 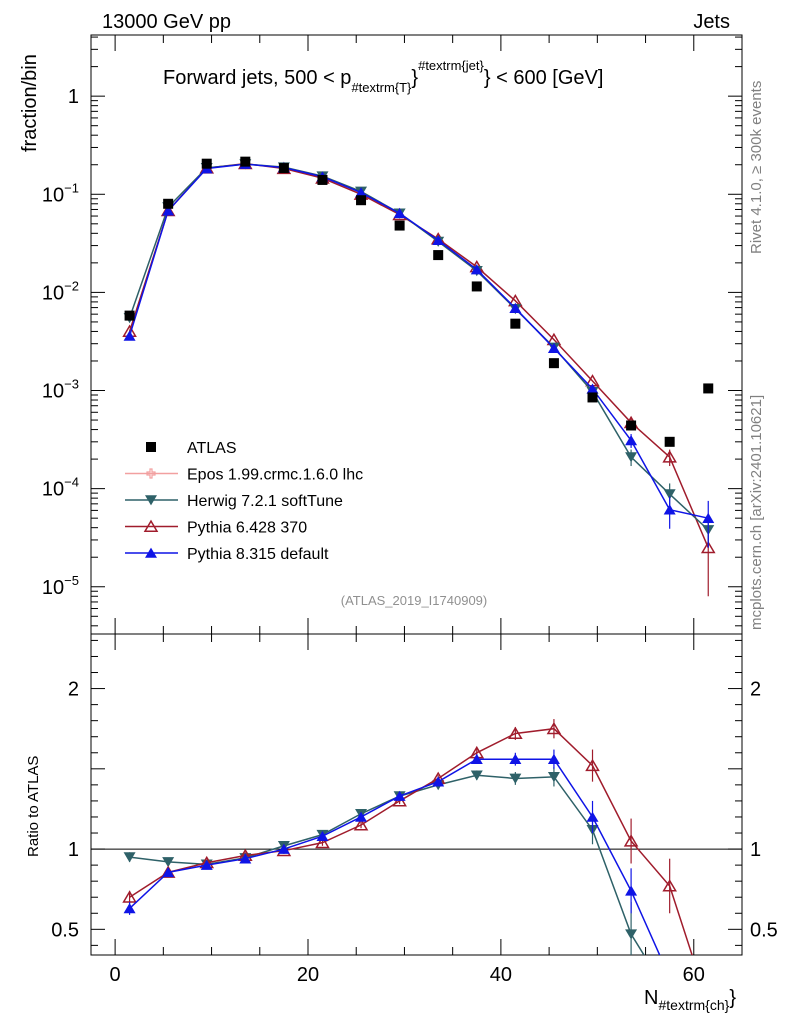 What do you see at coordinates (73, 850) in the screenshot?
I see `ratio-y-tick-label: 1` at bounding box center [73, 850].